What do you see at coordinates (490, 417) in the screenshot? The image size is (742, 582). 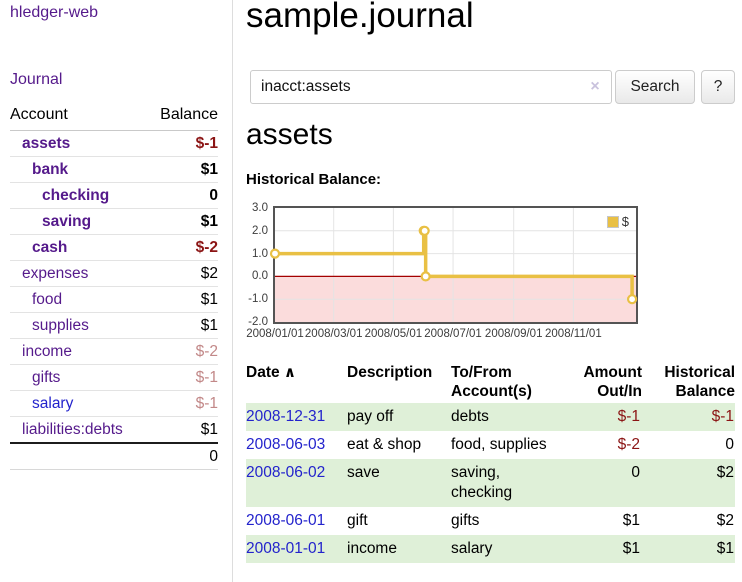 I see `transaction-row: 2008-12-31 pay off debts $-1 $-1` at bounding box center [490, 417].